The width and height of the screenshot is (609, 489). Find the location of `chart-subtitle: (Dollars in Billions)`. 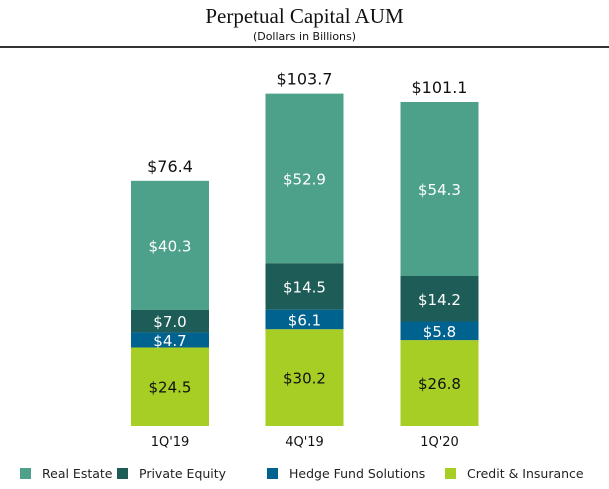

chart-subtitle: (Dollars in Billions) is located at coordinates (304, 36).